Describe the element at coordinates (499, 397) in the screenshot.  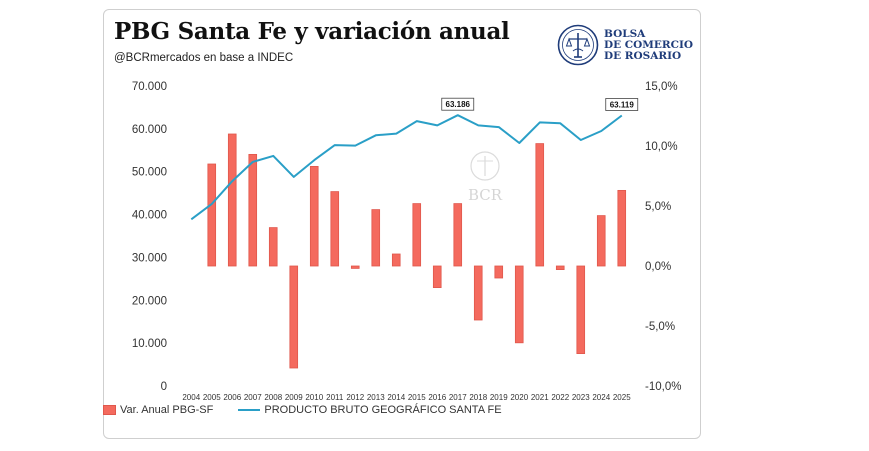
I see `x-tick-label: 2019` at that location.